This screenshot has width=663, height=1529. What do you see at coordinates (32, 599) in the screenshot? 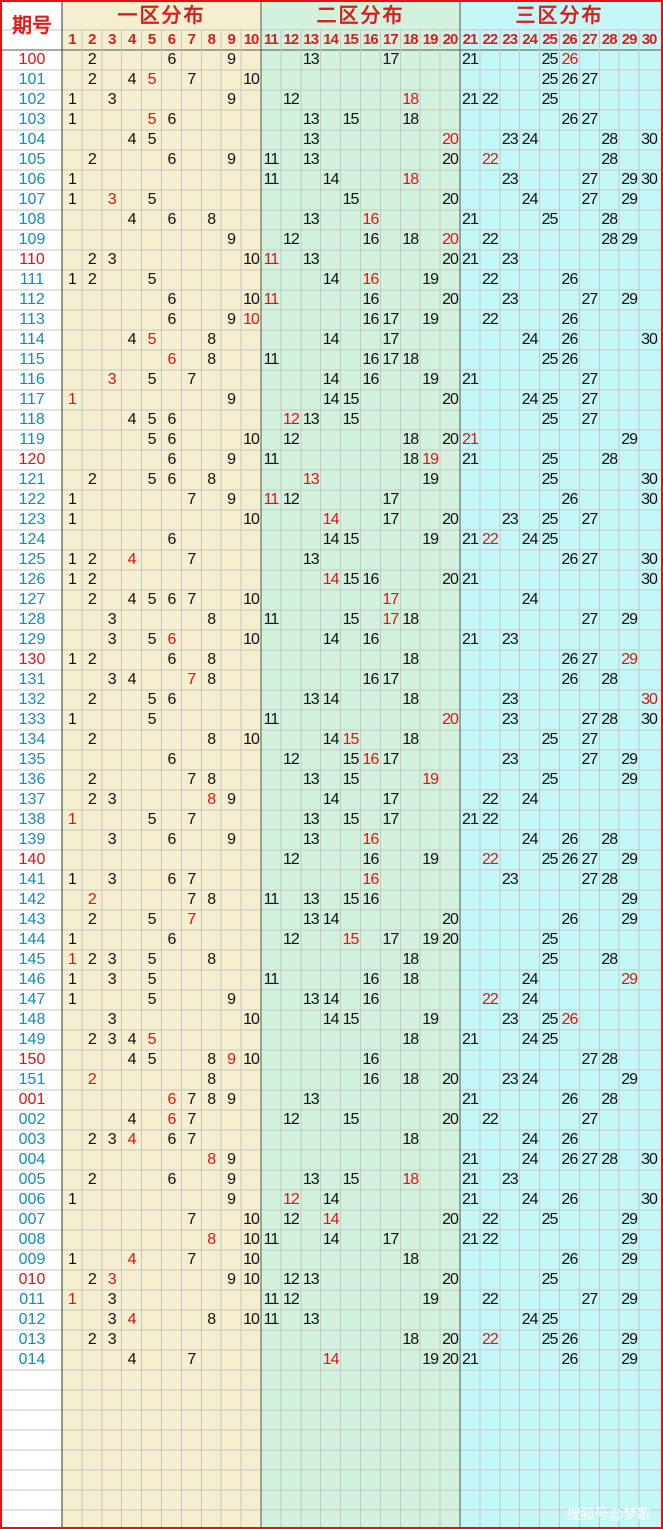
I see `period-number: 127` at bounding box center [32, 599].